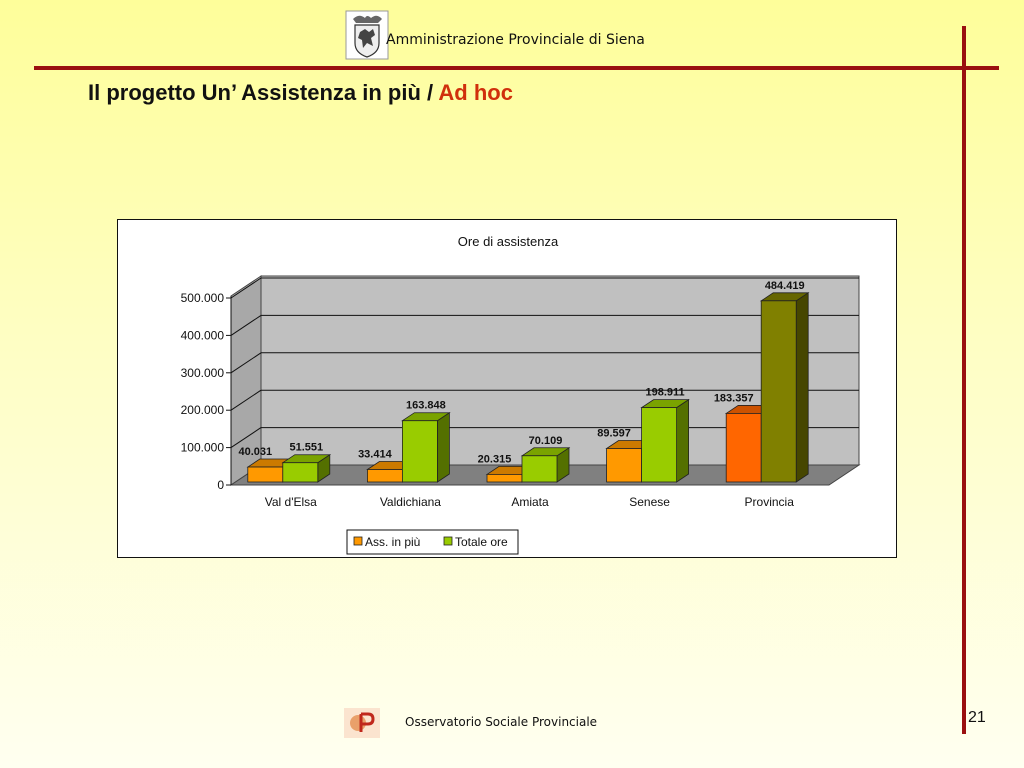 The height and width of the screenshot is (768, 1024). I want to click on page-number: 21, so click(977, 717).